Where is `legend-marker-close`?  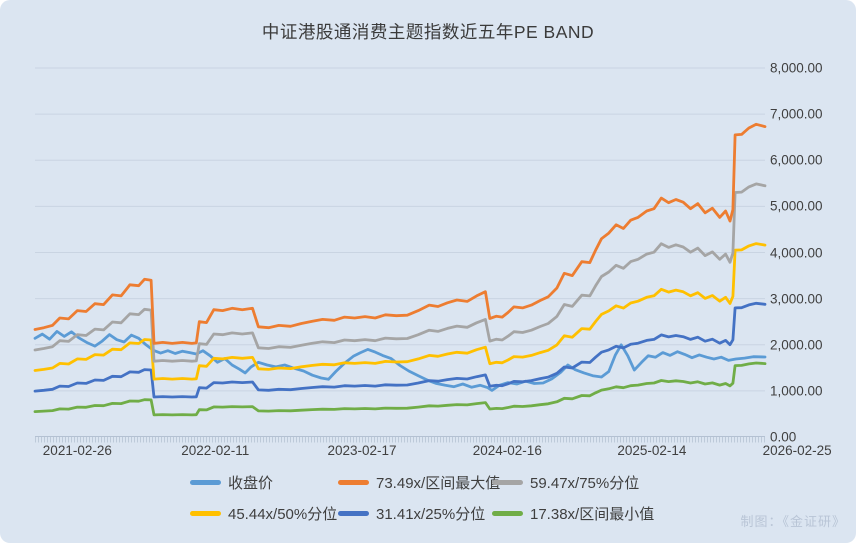 legend-marker-close is located at coordinates (205, 482).